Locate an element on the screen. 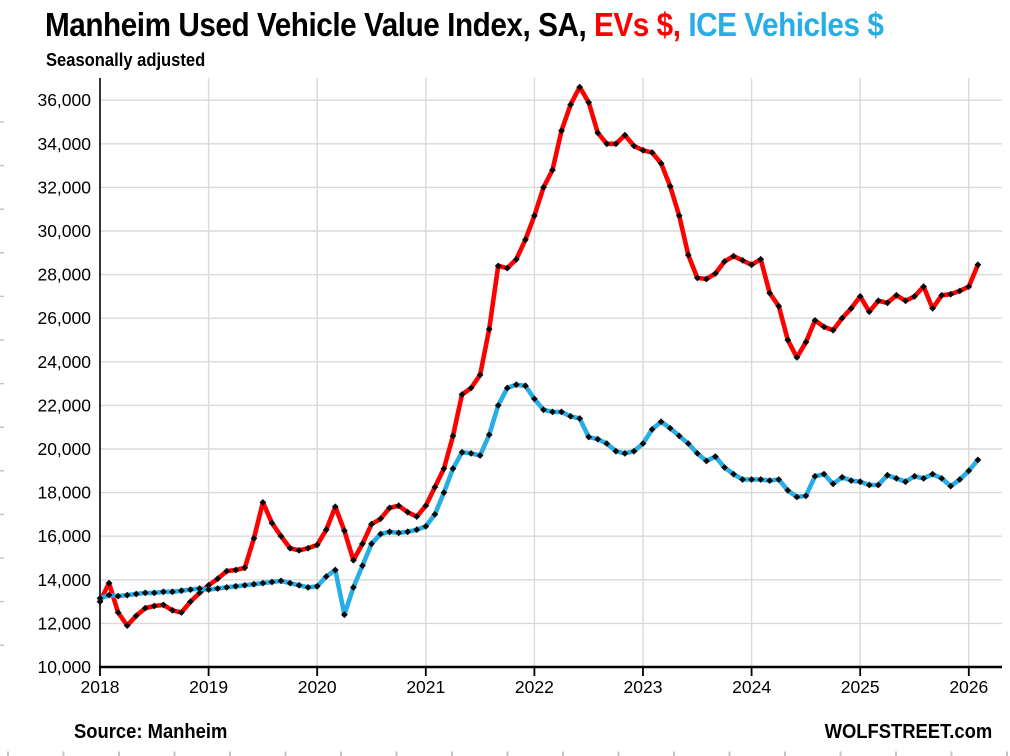  source-credit: Source: Manheim is located at coordinates (151, 732).